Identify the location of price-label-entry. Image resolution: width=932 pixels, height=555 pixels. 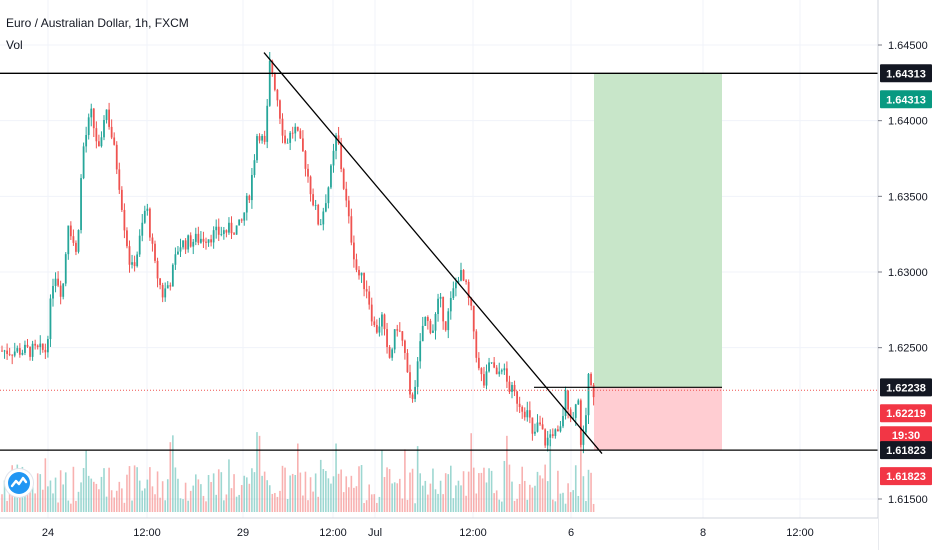
(906, 387).